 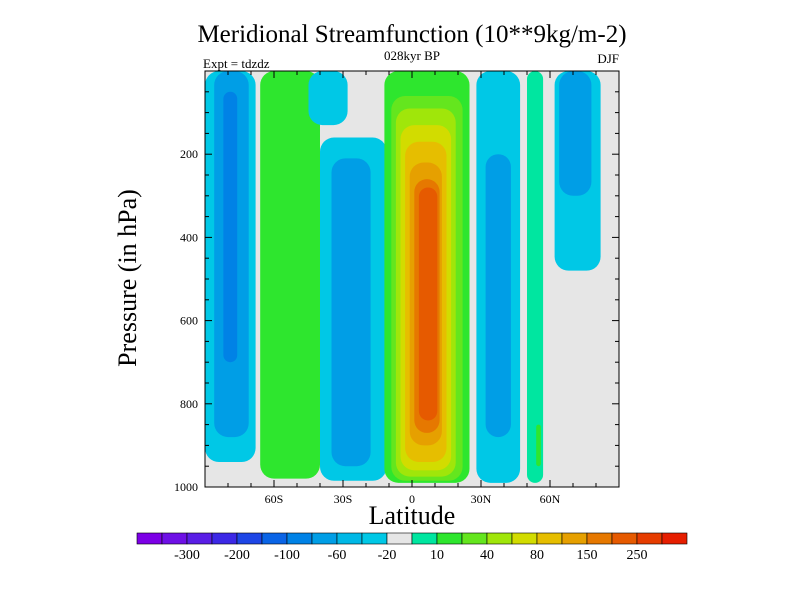 I want to click on nh-subtropical-core-cell, so click(x=498, y=296).